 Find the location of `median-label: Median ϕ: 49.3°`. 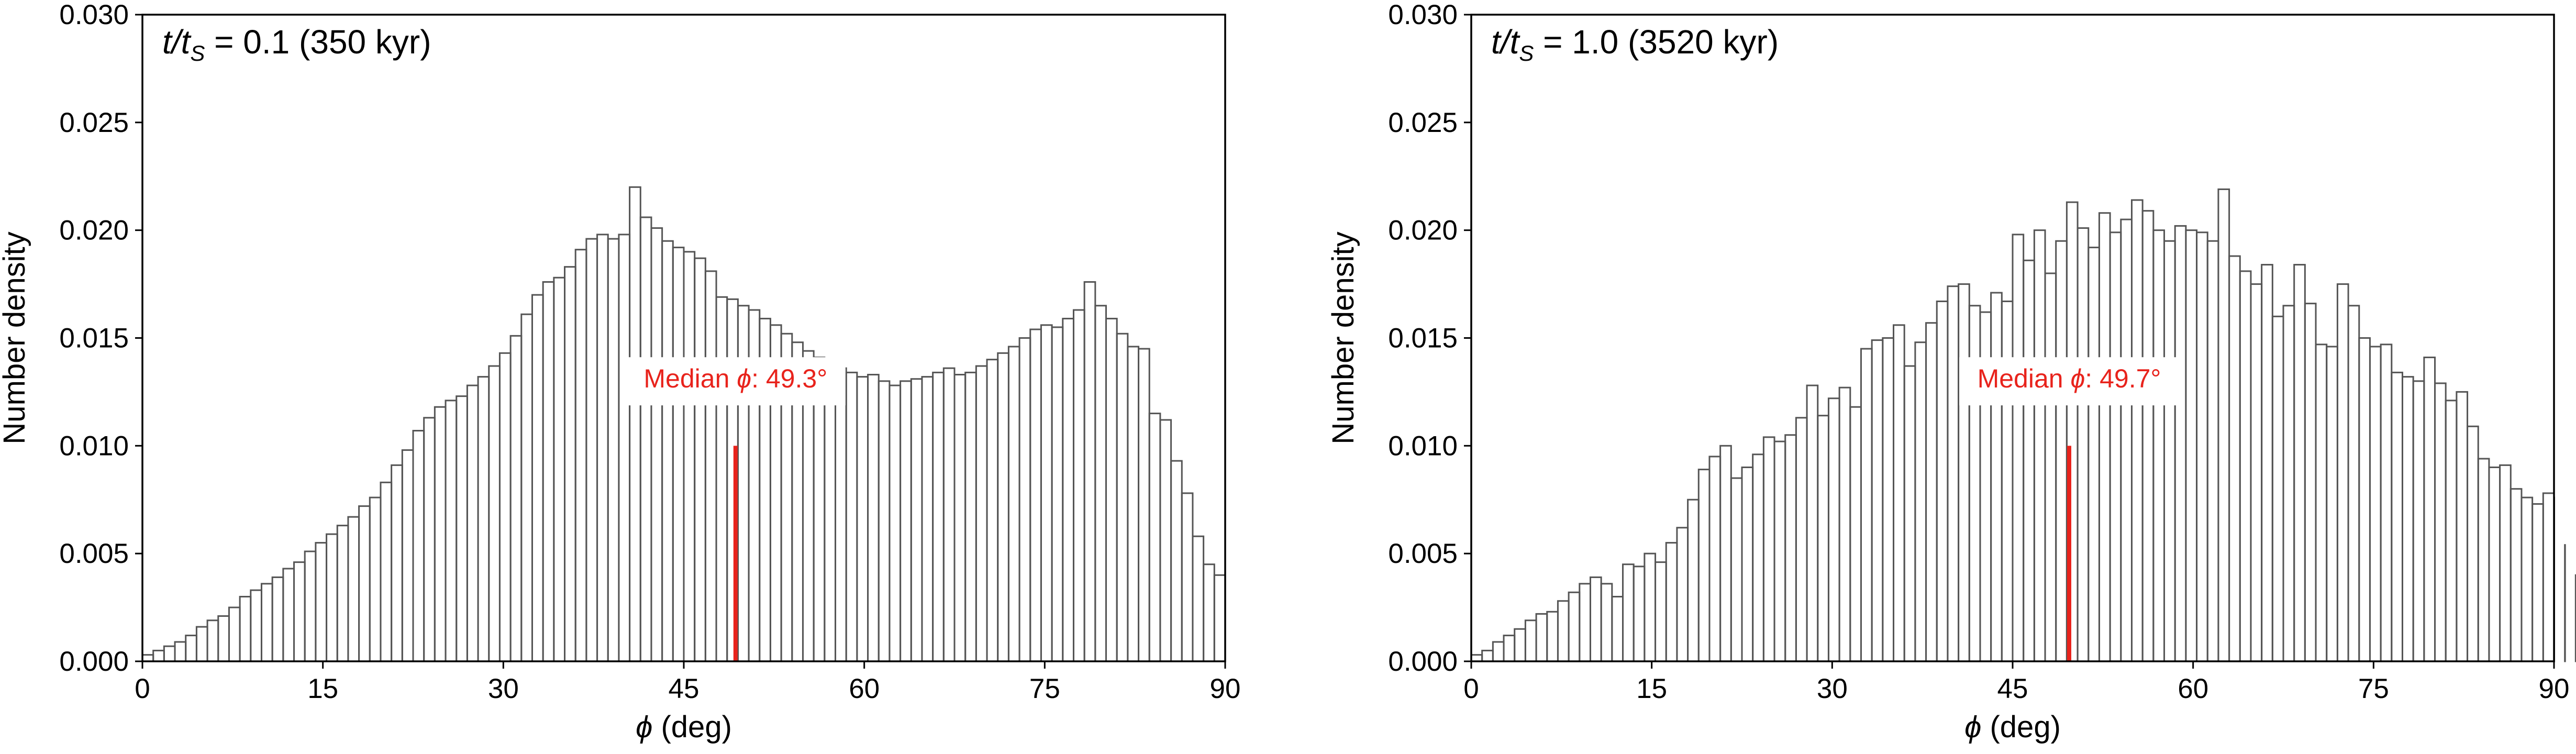

median-label: Median ϕ: 49.3° is located at coordinates (735, 378).